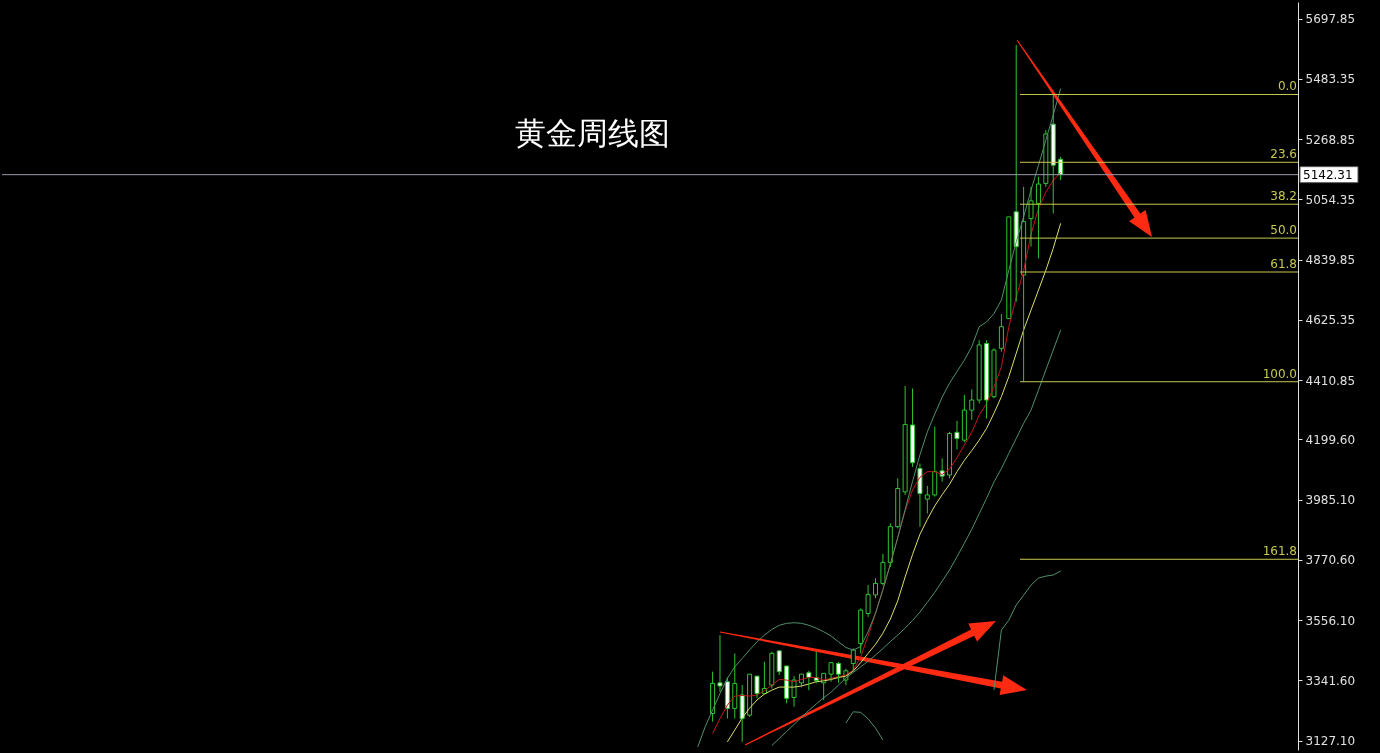 The width and height of the screenshot is (1380, 753). I want to click on y-tick-label: 4839.85, so click(1330, 260).